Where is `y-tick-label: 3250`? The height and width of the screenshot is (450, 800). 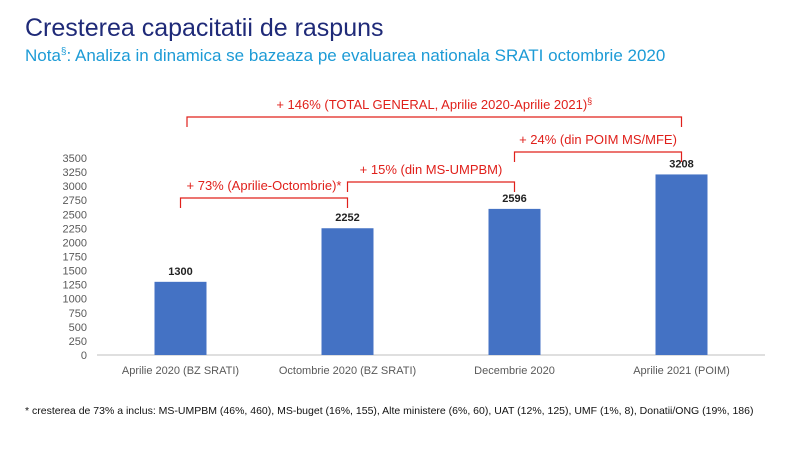
y-tick-label: 3250 is located at coordinates (75, 173).